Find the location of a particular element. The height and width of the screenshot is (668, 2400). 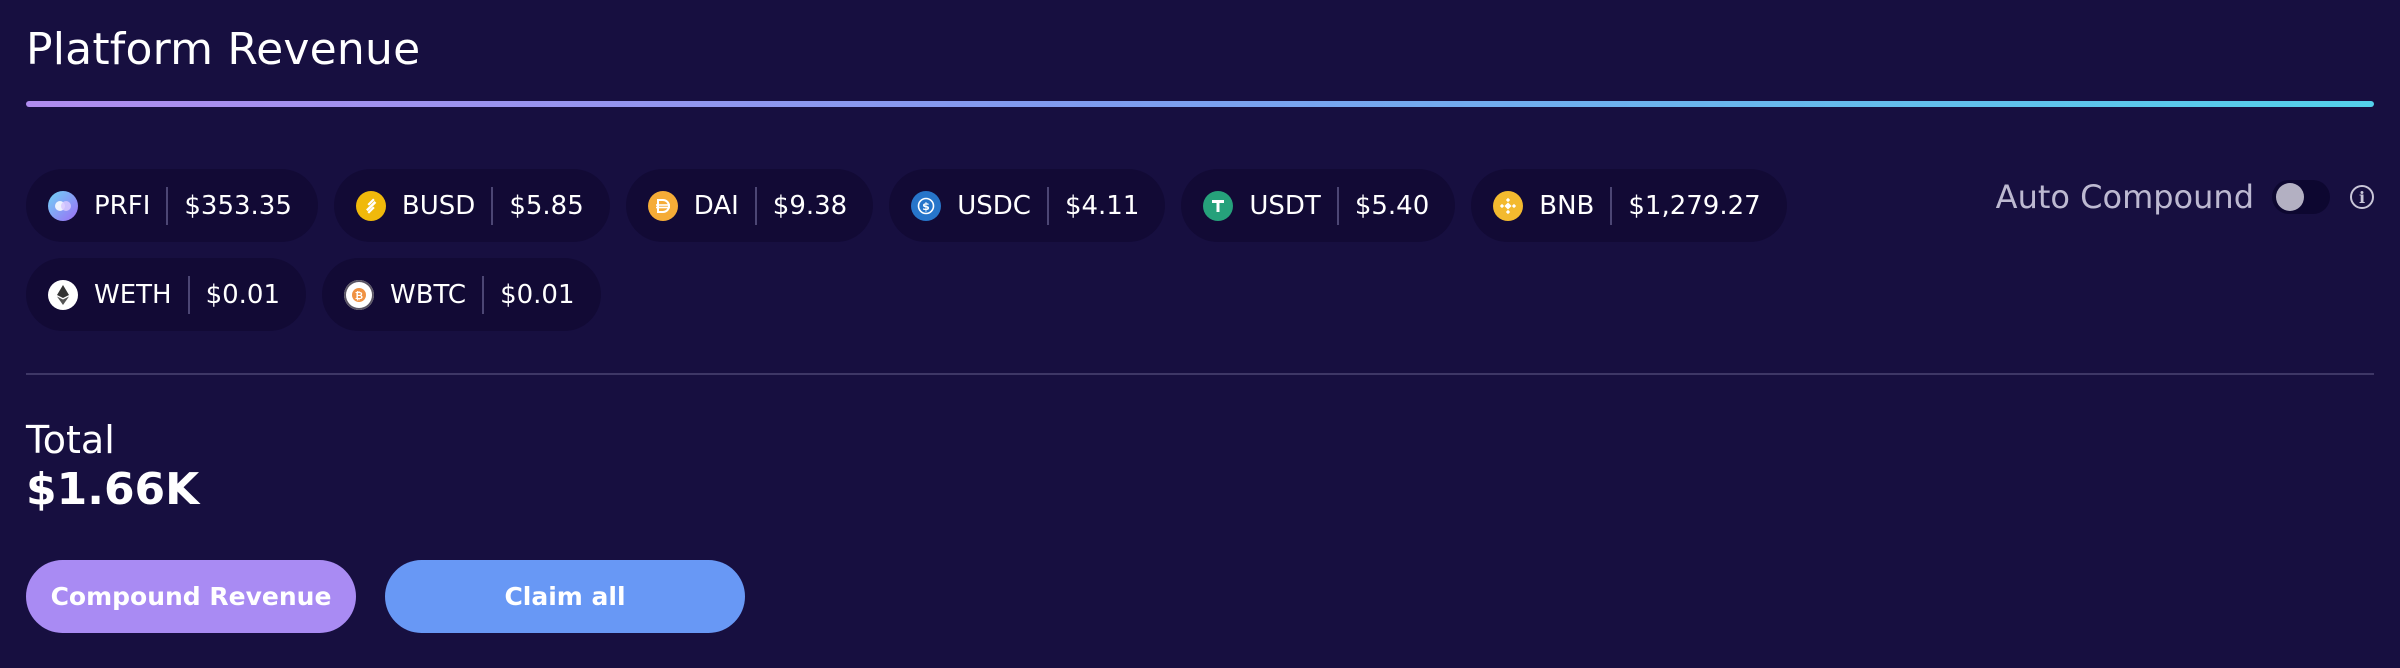

compound-revenue-button: Compound Revenue is located at coordinates (191, 596).